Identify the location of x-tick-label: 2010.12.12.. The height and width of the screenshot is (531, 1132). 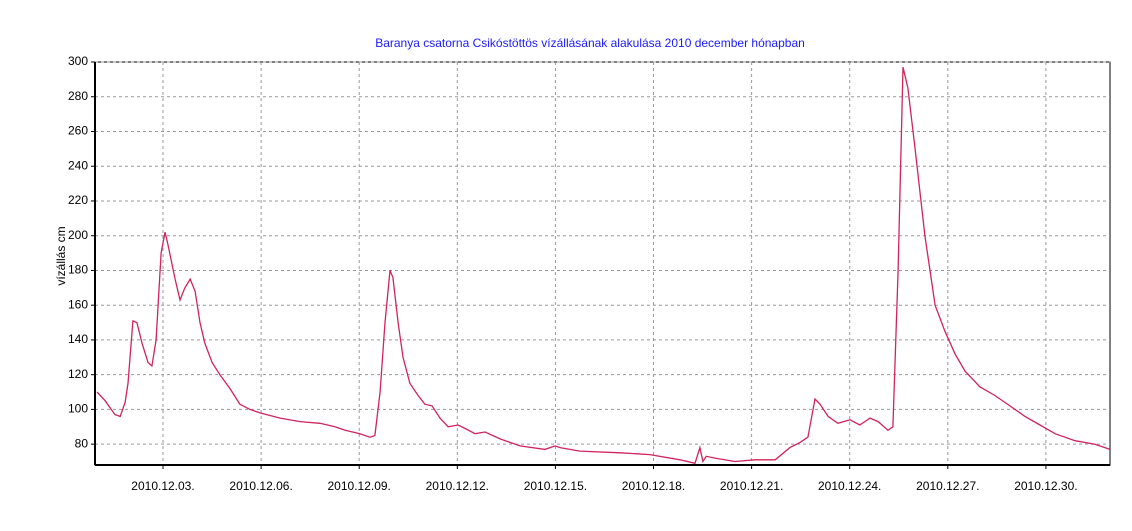
(457, 486).